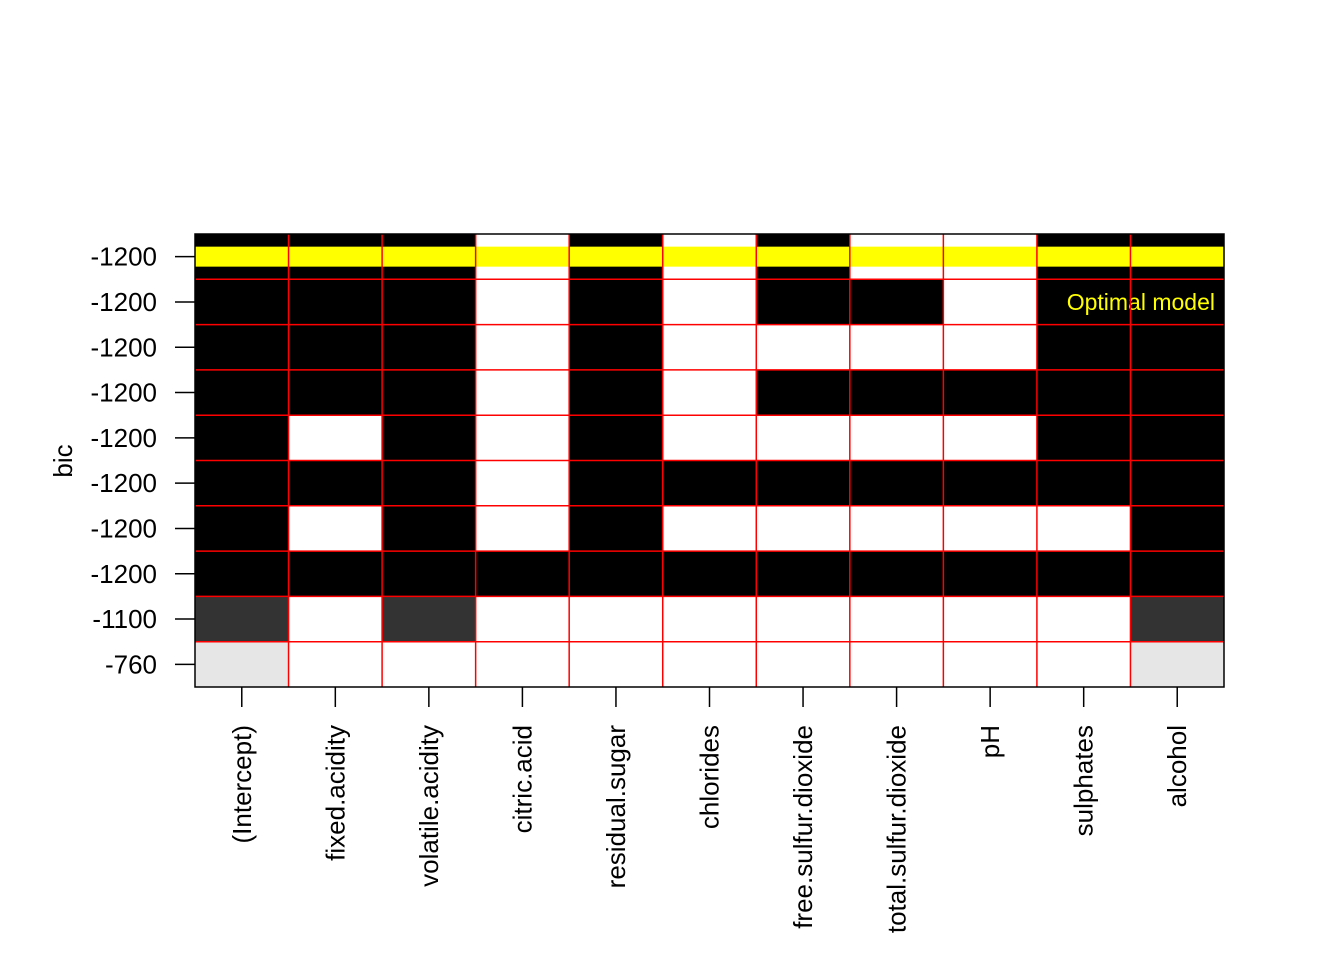 The height and width of the screenshot is (960, 1344). Describe the element at coordinates (616, 807) in the screenshot. I see `x-tick-label: residual.sugar` at that location.